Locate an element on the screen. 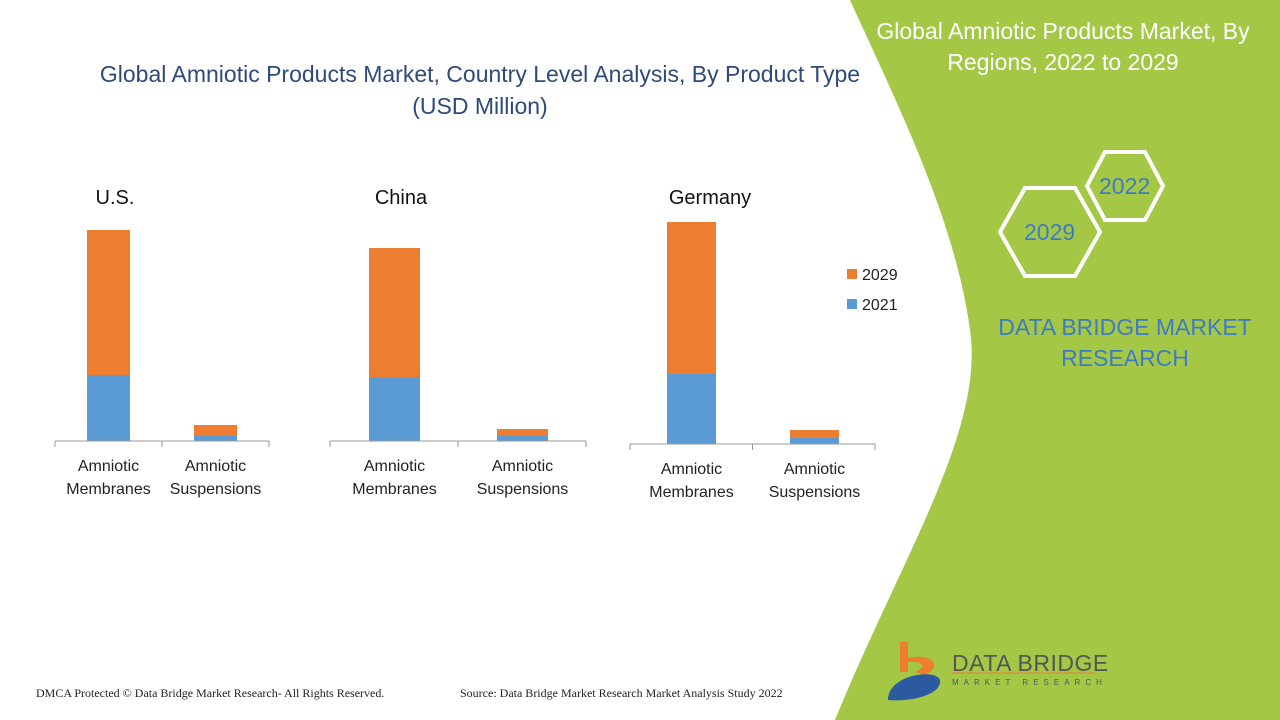 The image size is (1280, 720). legend-label-2029: 2029 is located at coordinates (880, 275).